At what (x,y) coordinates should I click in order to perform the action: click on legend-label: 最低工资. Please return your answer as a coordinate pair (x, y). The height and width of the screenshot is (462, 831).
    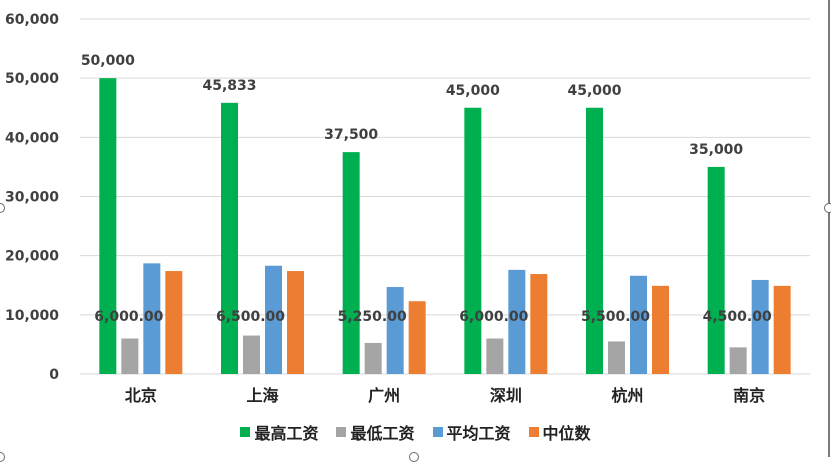
    Looking at the image, I should click on (382, 433).